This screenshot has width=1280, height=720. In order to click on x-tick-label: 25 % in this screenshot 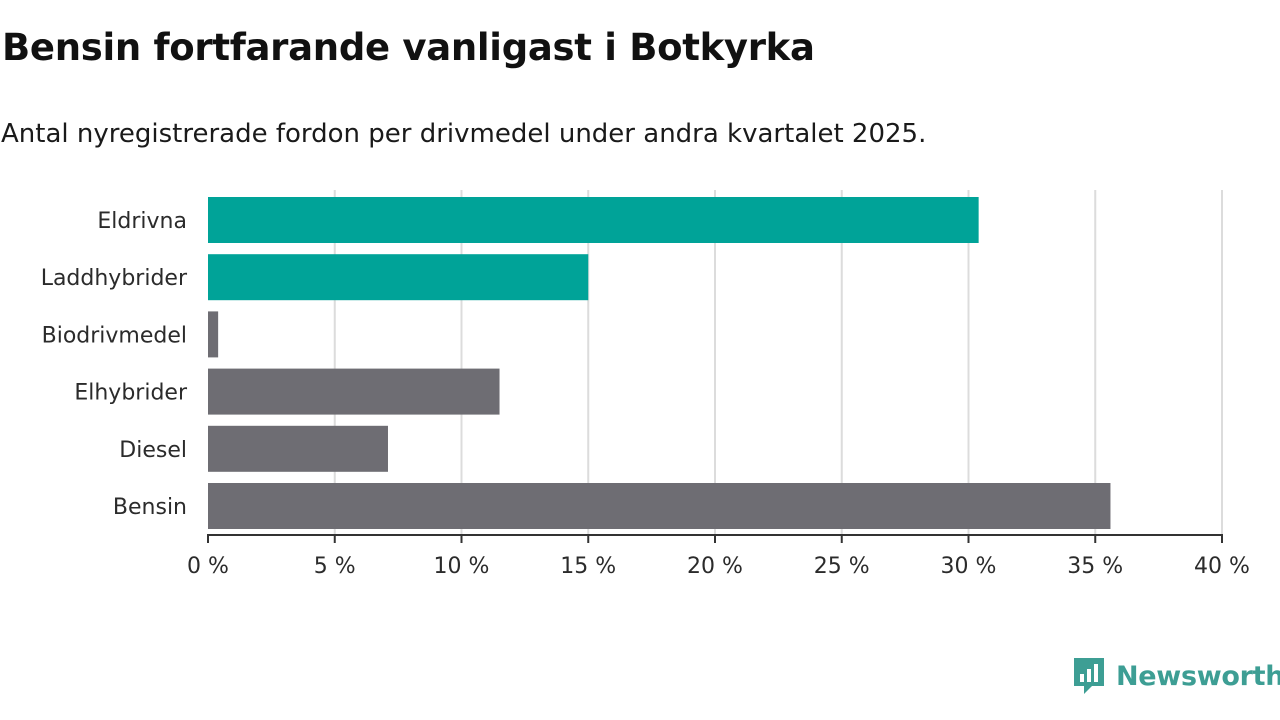, I will do `click(842, 566)`.